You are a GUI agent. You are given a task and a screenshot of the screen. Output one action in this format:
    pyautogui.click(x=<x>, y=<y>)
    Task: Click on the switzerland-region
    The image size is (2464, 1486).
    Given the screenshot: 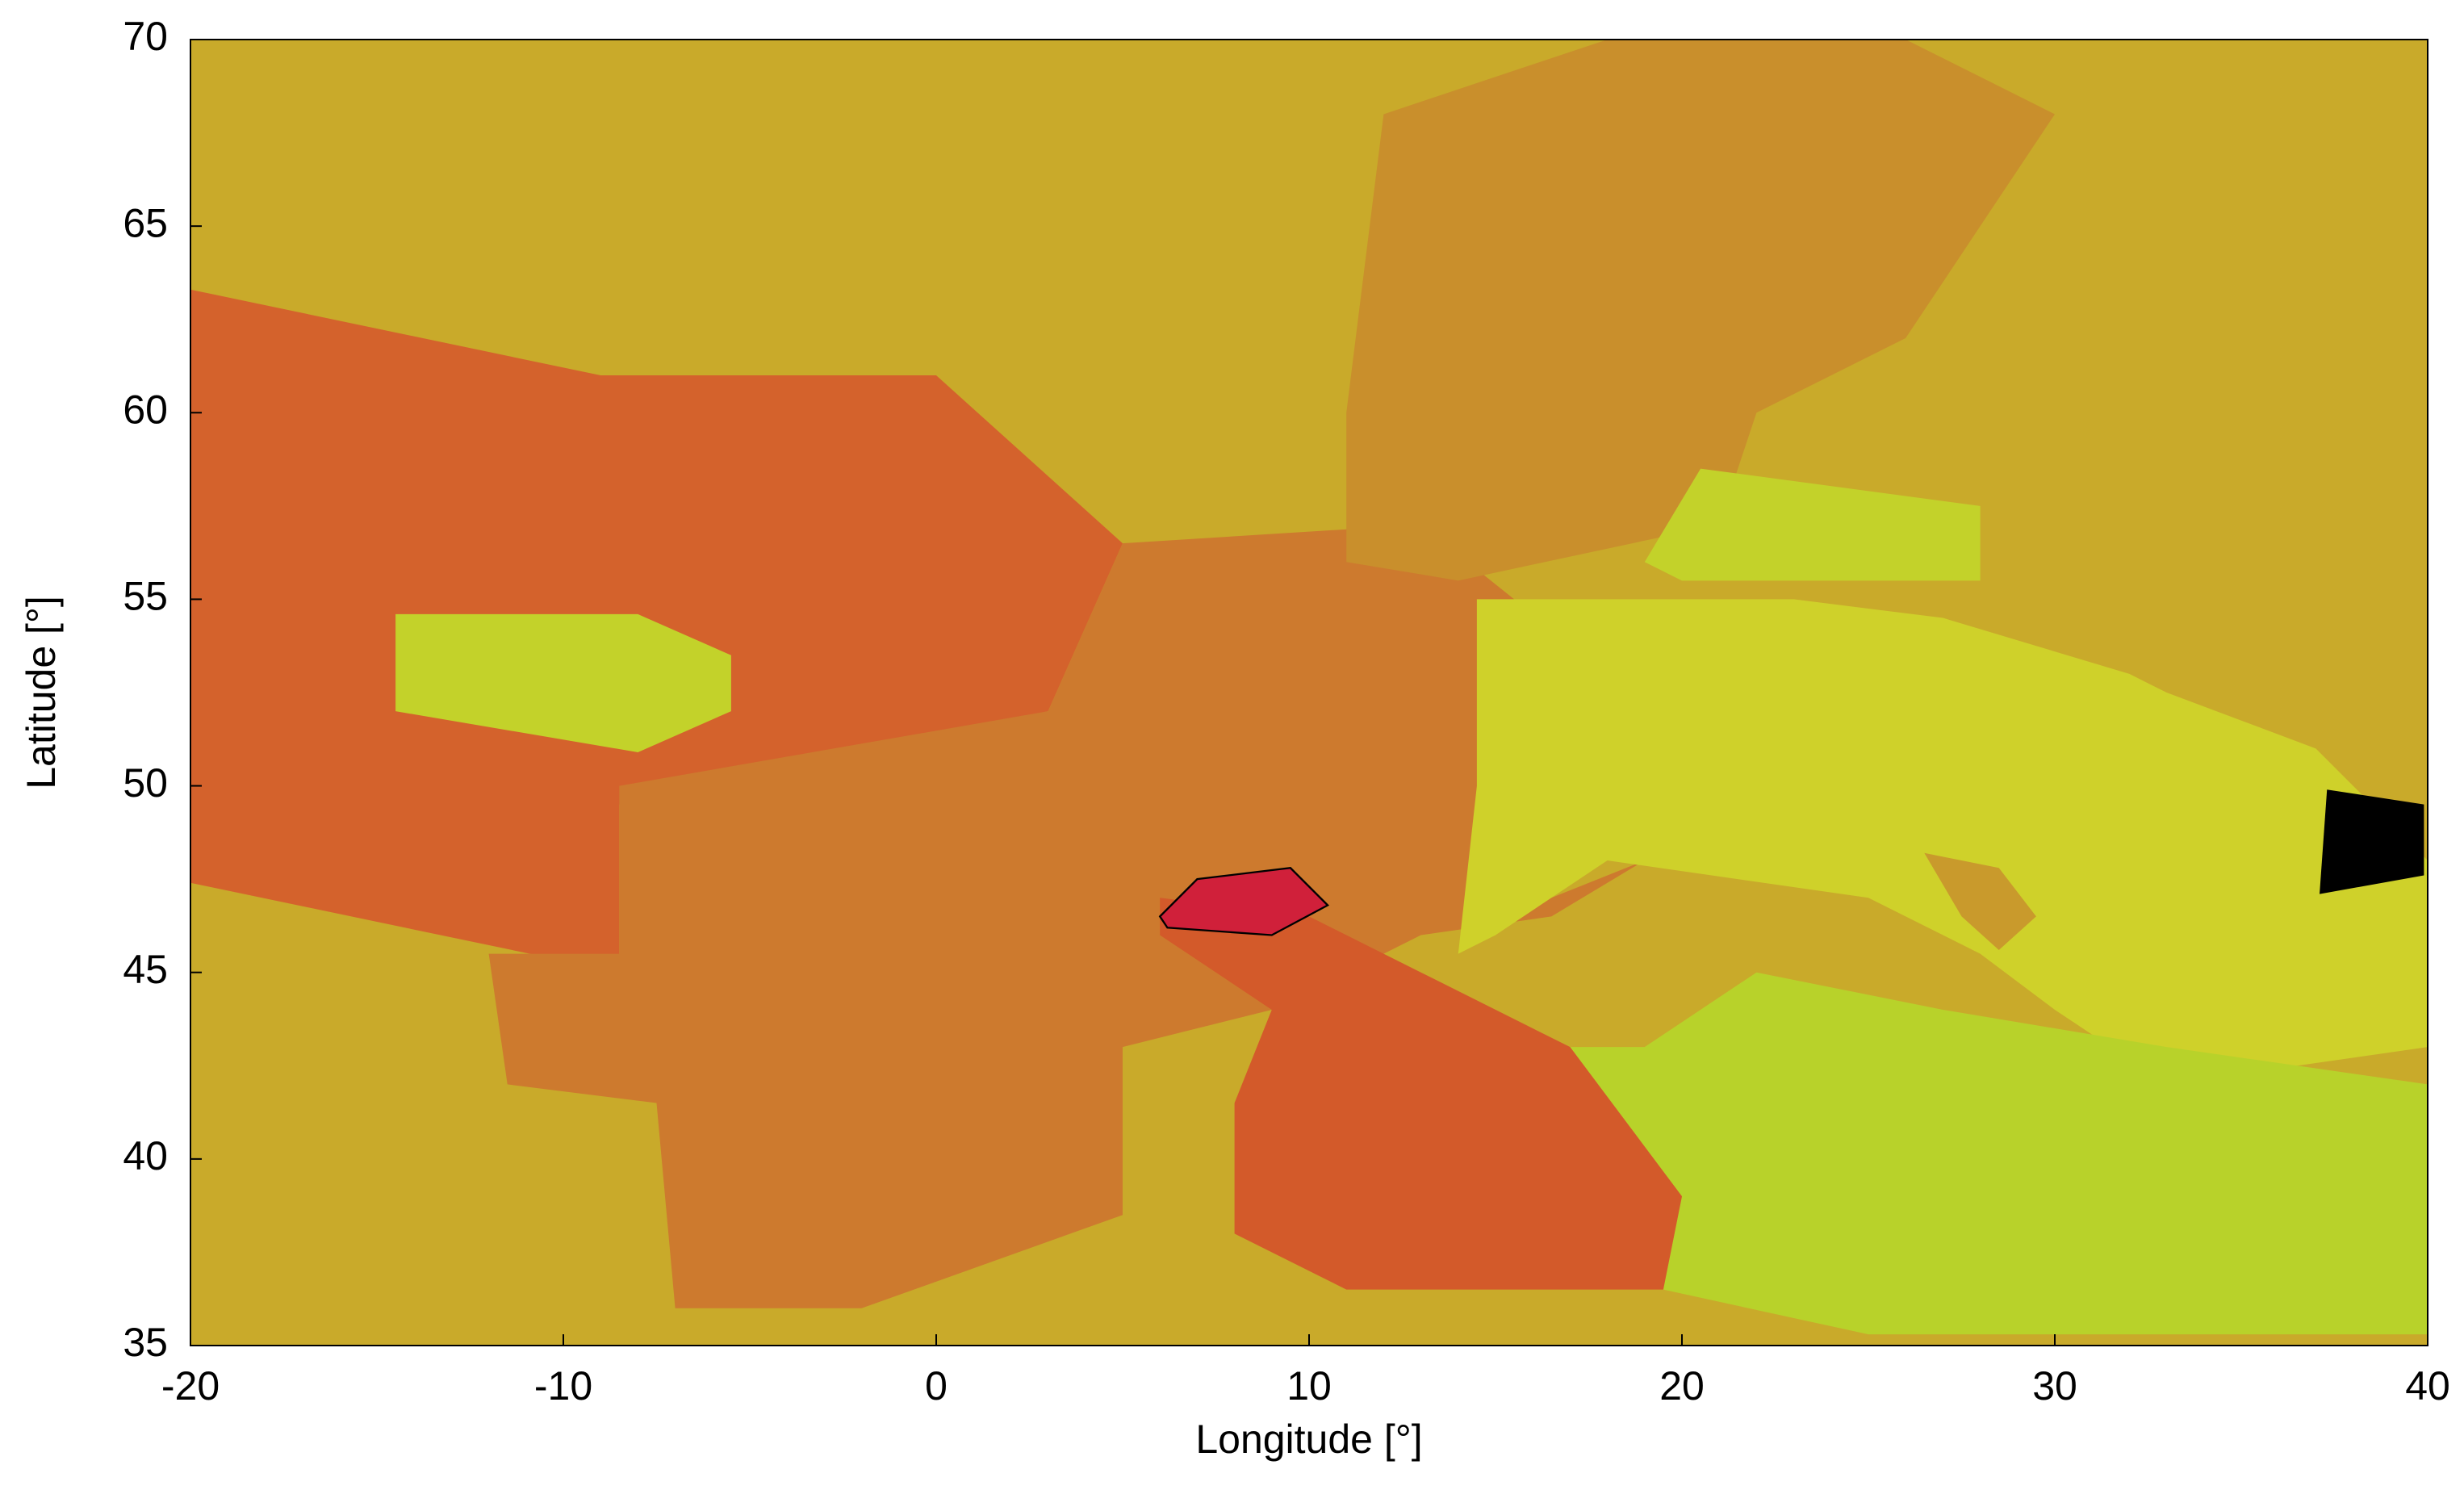 What is the action you would take?
    pyautogui.click(x=1244, y=902)
    